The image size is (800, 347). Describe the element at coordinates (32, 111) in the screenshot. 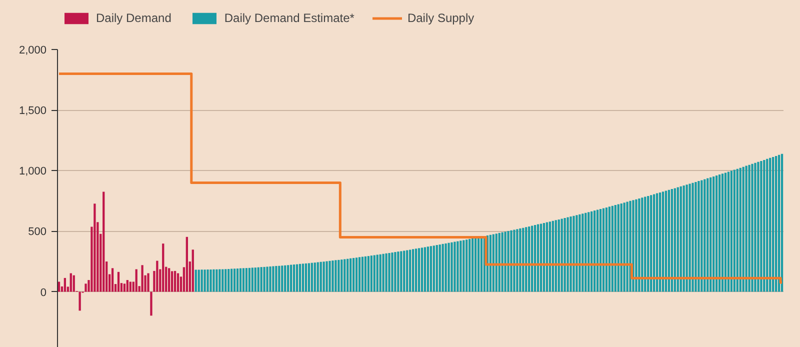

I see `y-tick-label: 1,500` at that location.